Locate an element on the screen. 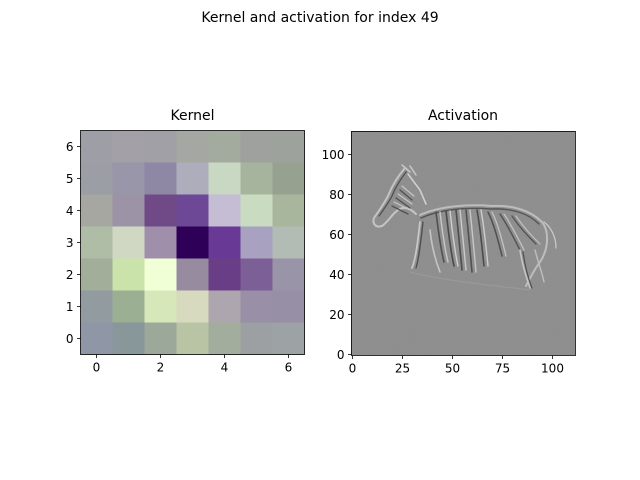  kernel-title: Kernel is located at coordinates (193, 116).